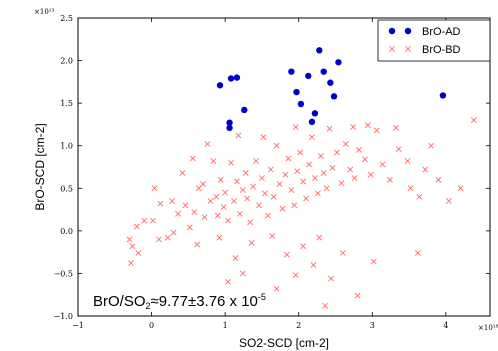  What do you see at coordinates (66, 61) in the screenshot?
I see `y-tick-label: 2.0` at bounding box center [66, 61].